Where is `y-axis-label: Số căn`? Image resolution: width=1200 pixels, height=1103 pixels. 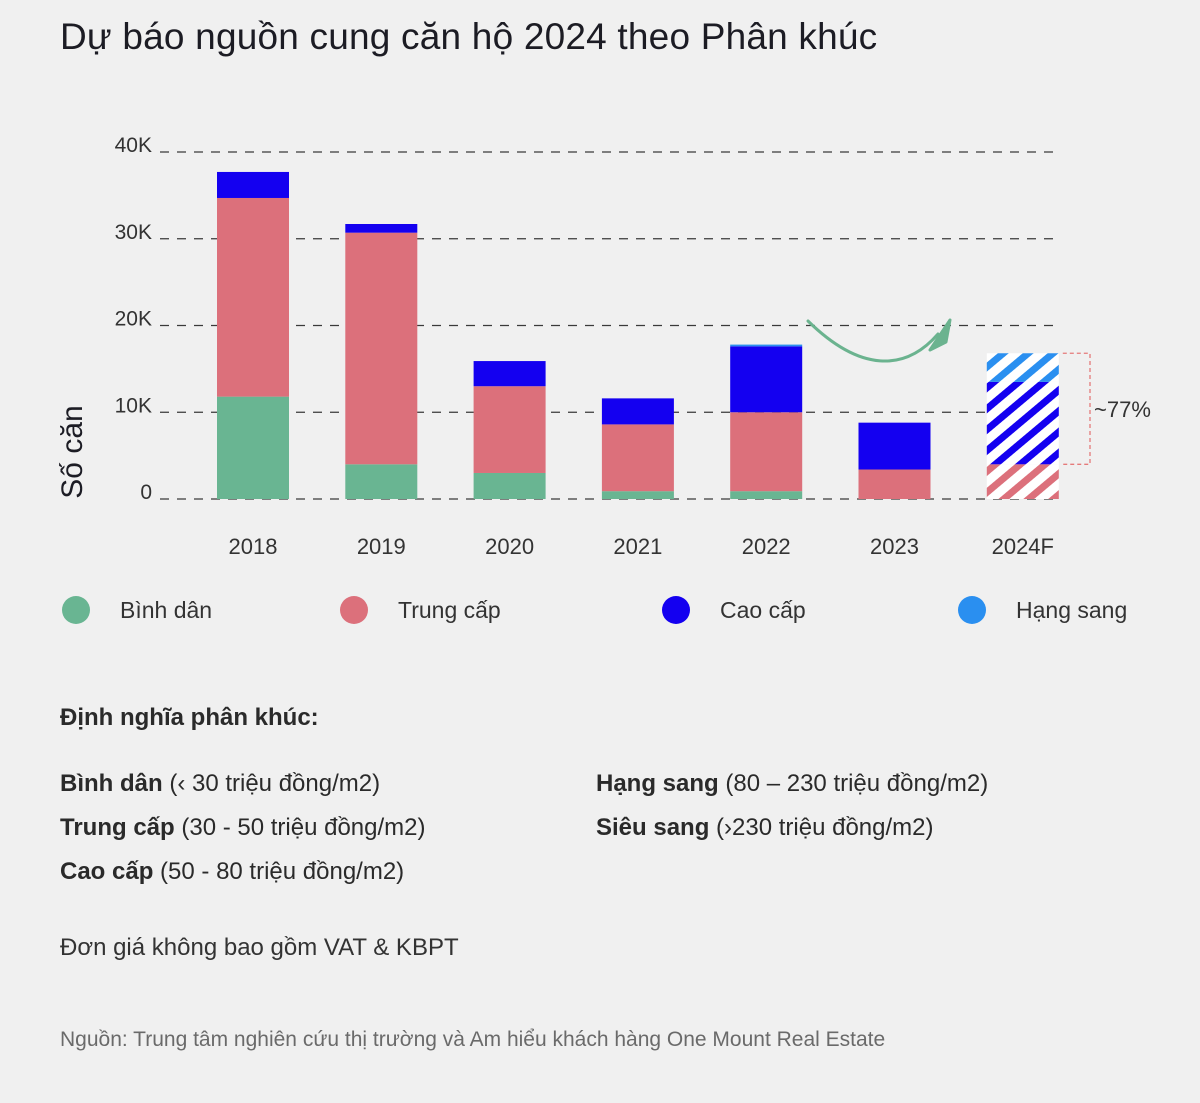 y-axis-label: Số căn is located at coordinates (72, 451).